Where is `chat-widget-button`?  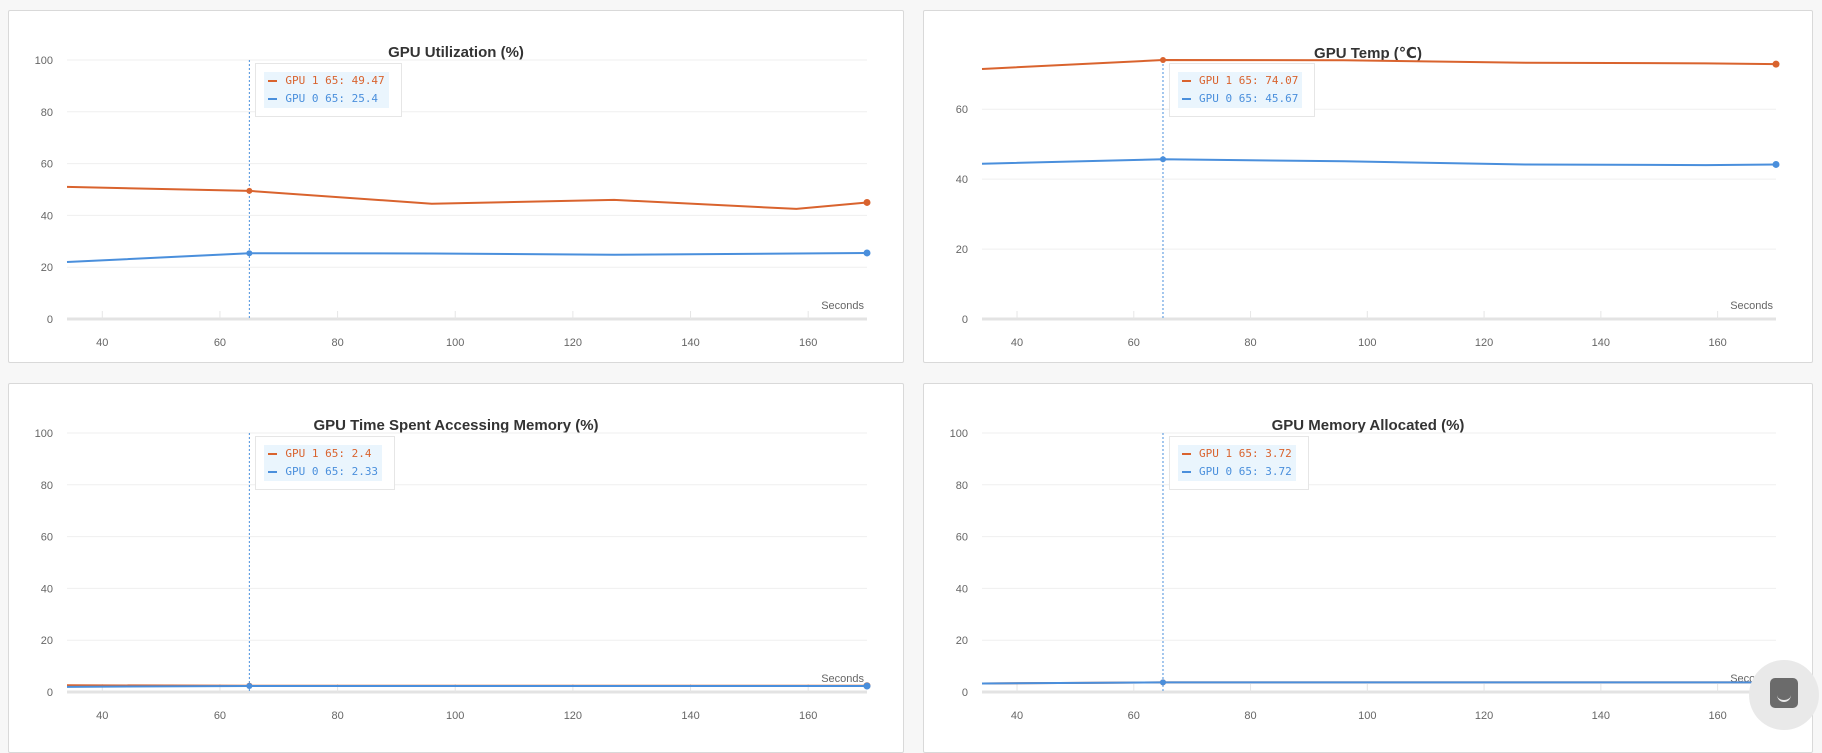 chat-widget-button is located at coordinates (1784, 695).